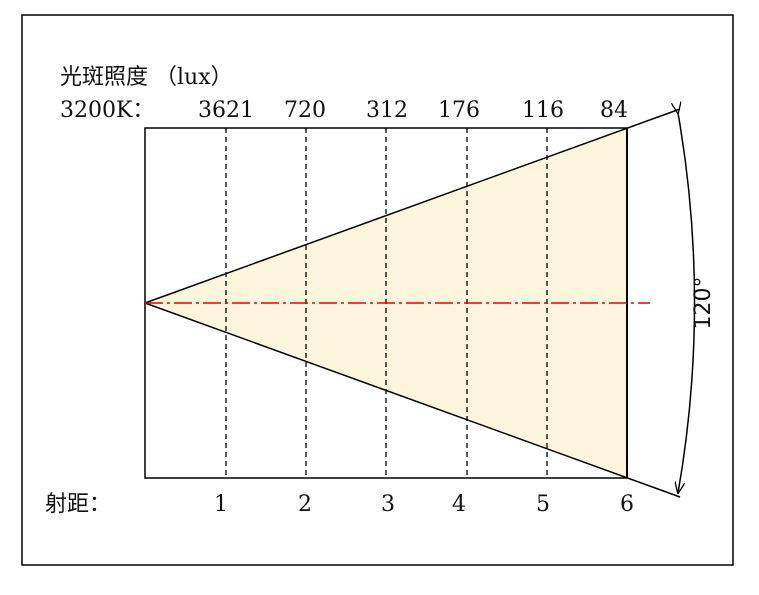 This screenshot has width=759, height=595. I want to click on distance: 3, so click(388, 504).